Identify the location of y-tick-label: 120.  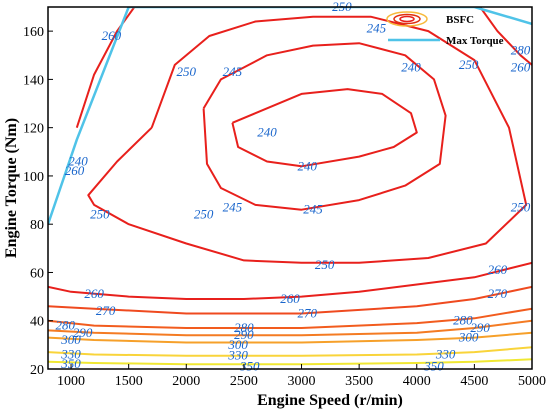
(33, 129).